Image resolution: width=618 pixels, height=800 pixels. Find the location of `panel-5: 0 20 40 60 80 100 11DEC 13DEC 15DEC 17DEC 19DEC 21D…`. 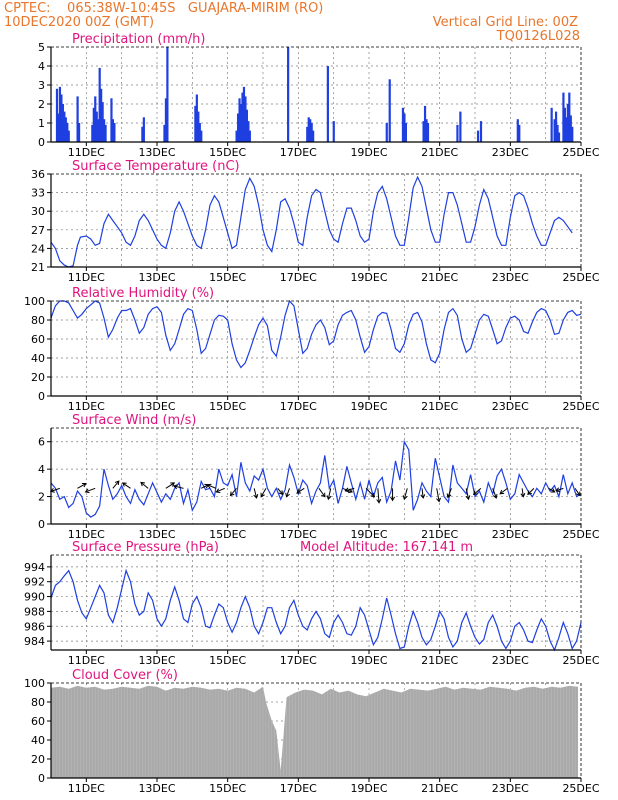

panel-5: 0 20 40 60 80 100 11DEC 13DEC 15DEC 17DEC 19DEC 21D… is located at coordinates (312, 731).